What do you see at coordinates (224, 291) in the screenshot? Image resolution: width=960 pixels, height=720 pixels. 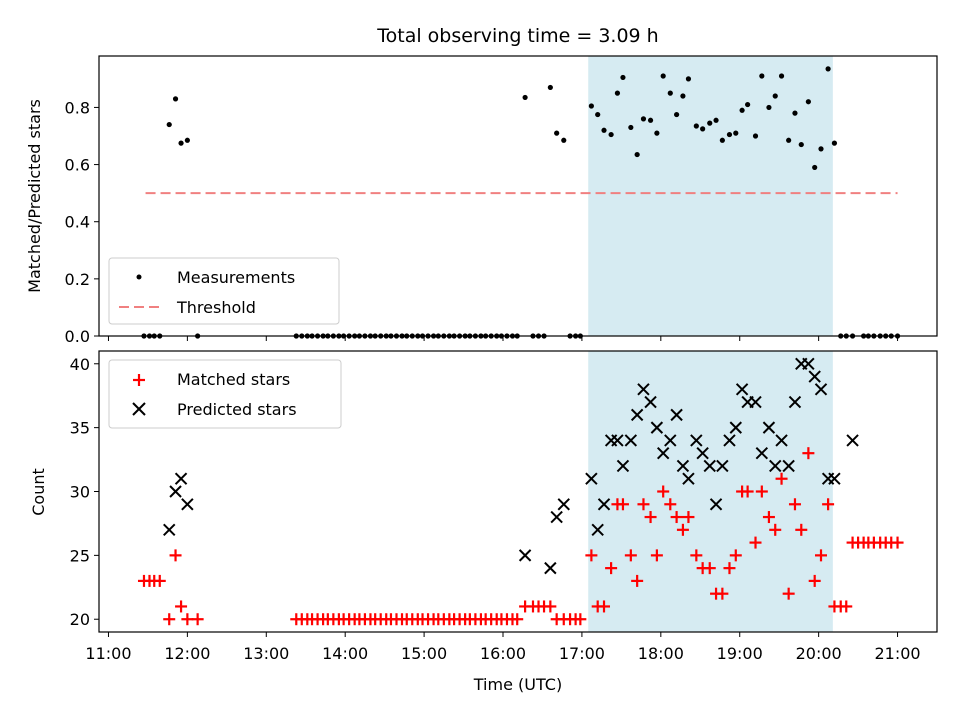 I see `ratio-legend-frame` at bounding box center [224, 291].